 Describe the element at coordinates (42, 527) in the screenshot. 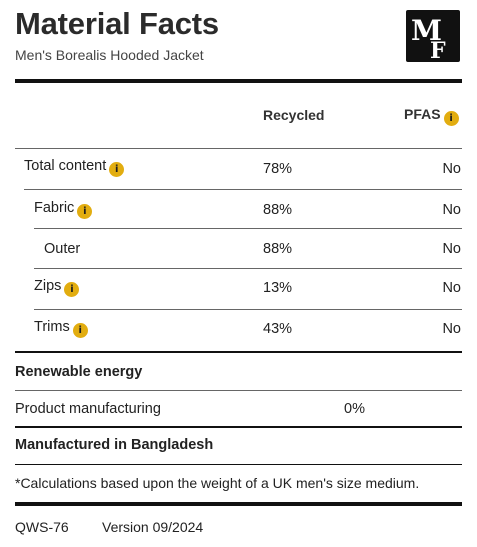

I see `product-code: QWS-76` at that location.